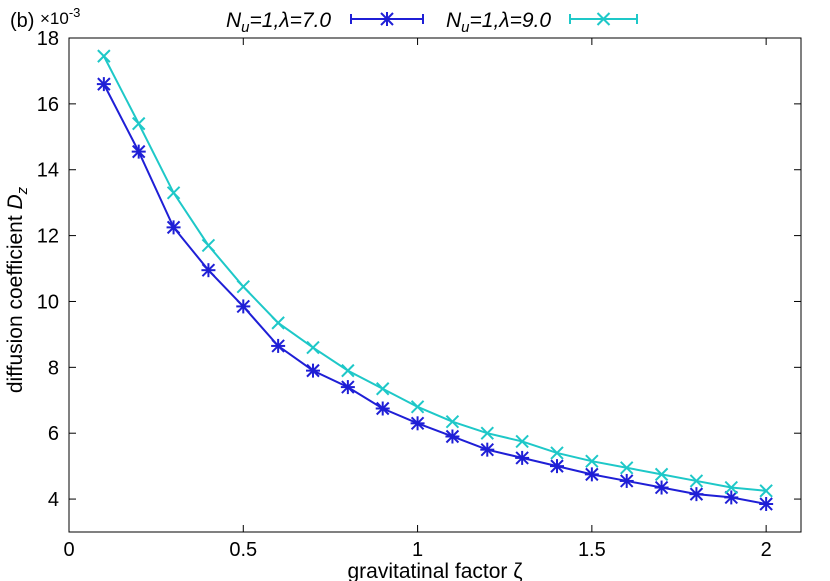 The image size is (830, 581). What do you see at coordinates (278, 22) in the screenshot?
I see `legend-label-1: Nu=1,λ=7.0` at bounding box center [278, 22].